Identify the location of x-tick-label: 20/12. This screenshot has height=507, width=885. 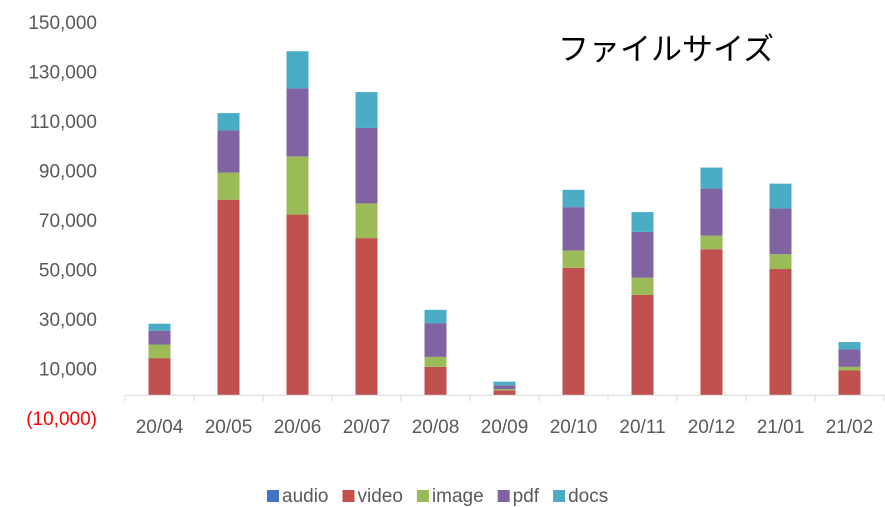
(712, 427).